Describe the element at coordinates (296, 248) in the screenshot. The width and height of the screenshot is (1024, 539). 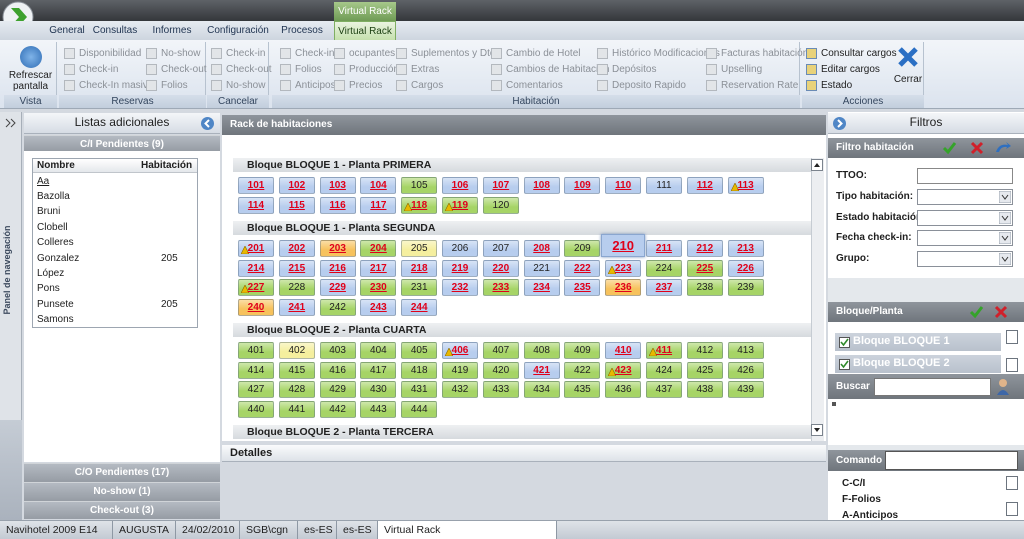
I see `room: 202` at that location.